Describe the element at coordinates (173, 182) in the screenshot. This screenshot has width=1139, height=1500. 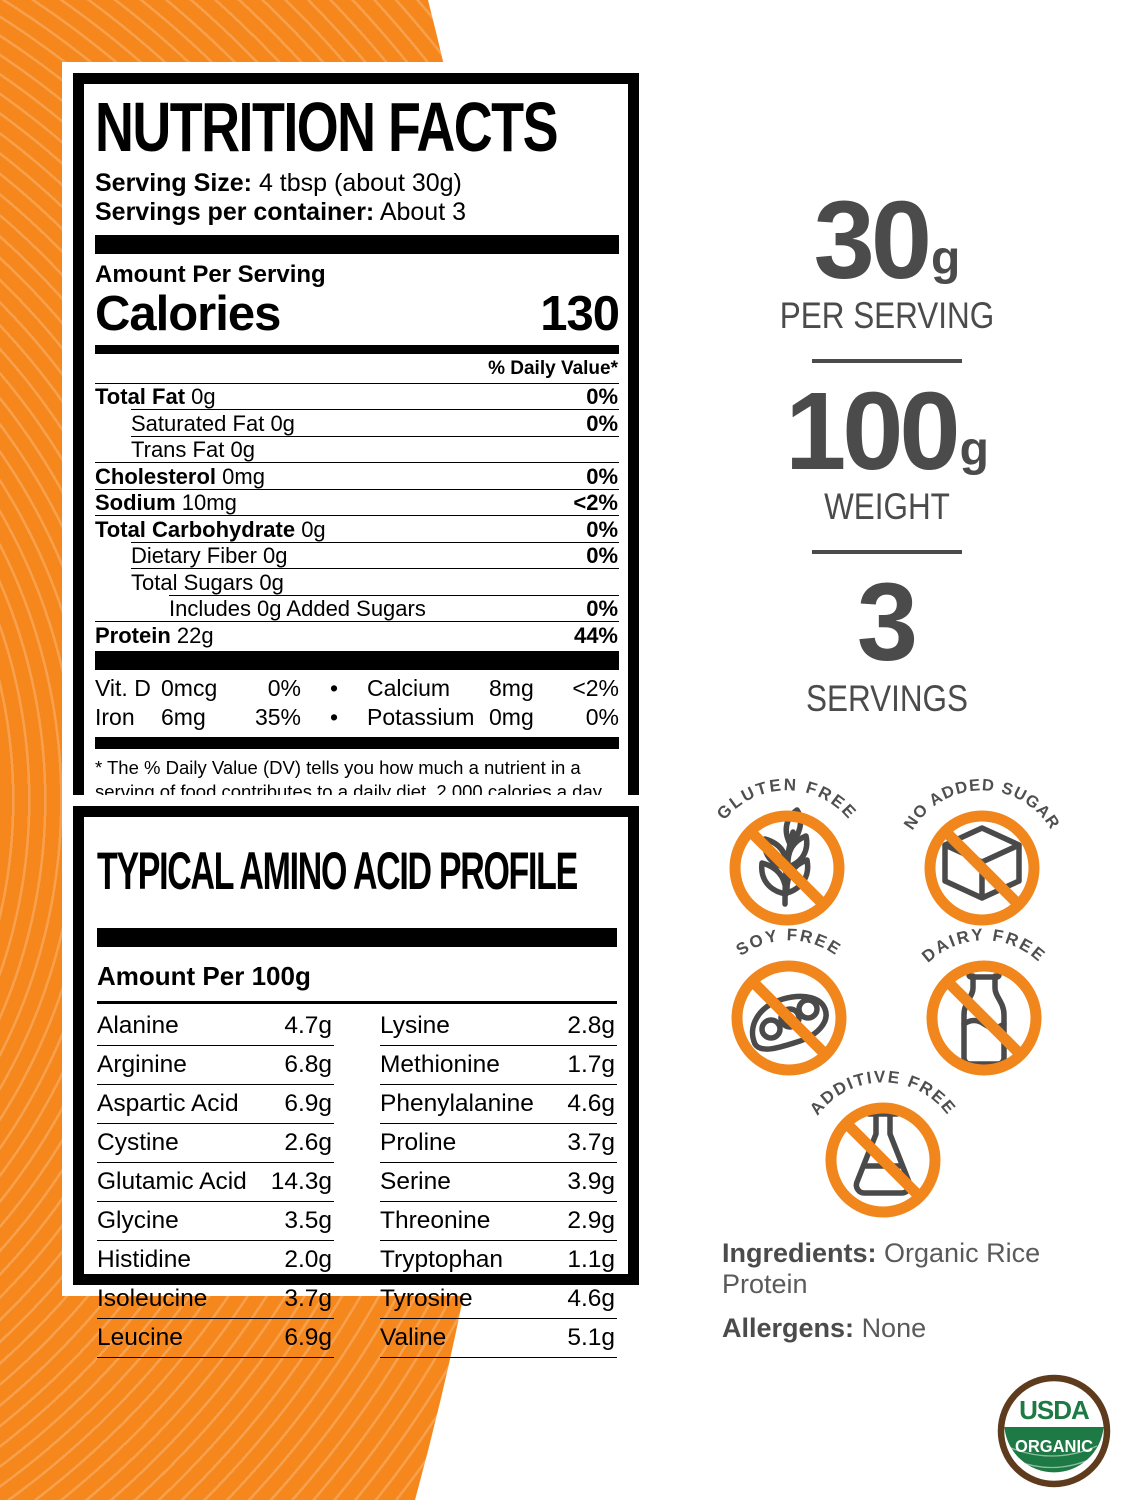
I see `serving-size-label: Serving Size:` at that location.